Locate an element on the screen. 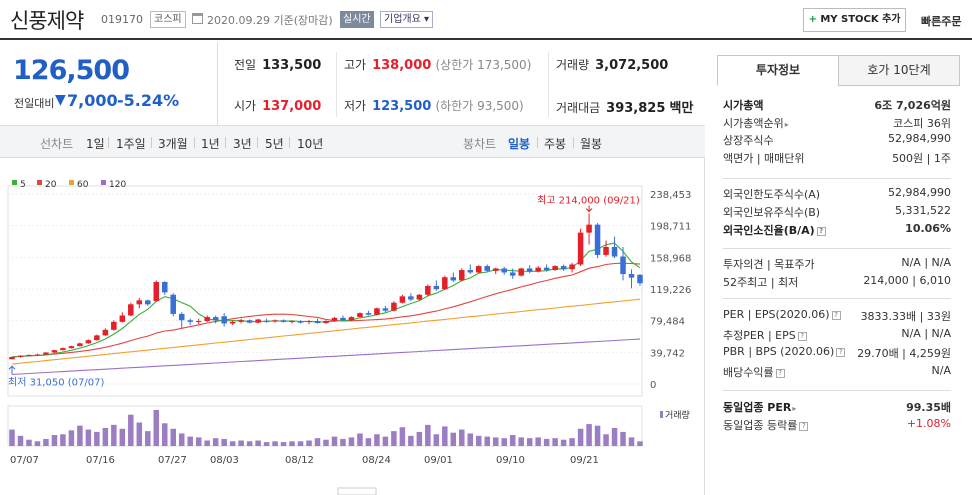  info-row-value: 5,331,522 is located at coordinates (923, 210).